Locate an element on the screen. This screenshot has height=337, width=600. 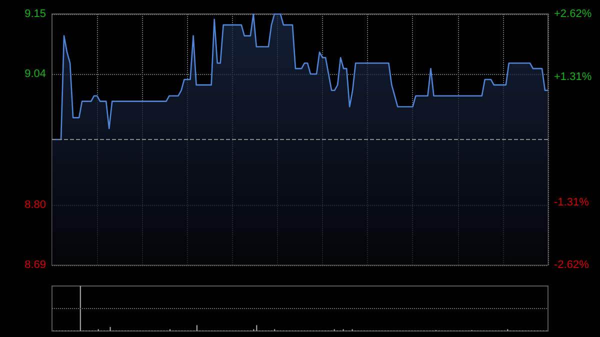
y2-tick-label: +1.31% is located at coordinates (573, 76).